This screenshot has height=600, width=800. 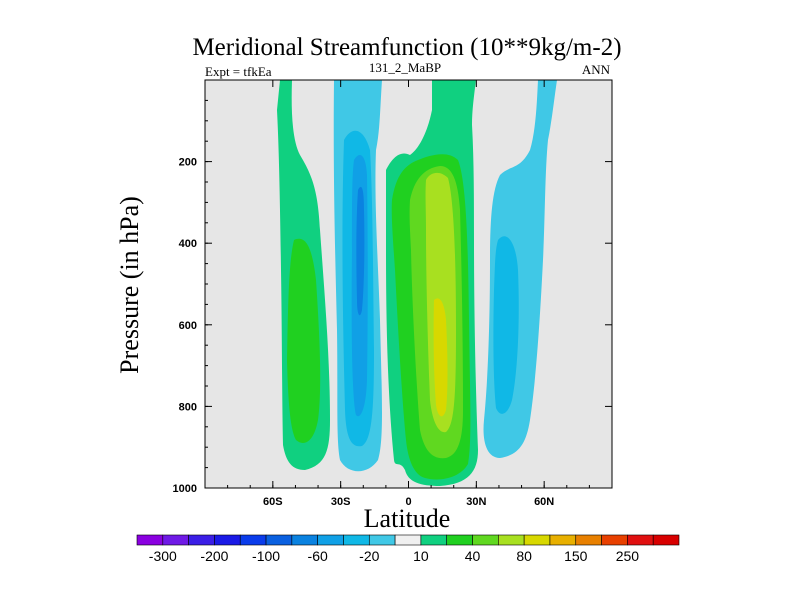 What do you see at coordinates (408, 549) in the screenshot?
I see `colorbar: -300 -200 -100 -60 -20 10 40 80 150 250` at bounding box center [408, 549].